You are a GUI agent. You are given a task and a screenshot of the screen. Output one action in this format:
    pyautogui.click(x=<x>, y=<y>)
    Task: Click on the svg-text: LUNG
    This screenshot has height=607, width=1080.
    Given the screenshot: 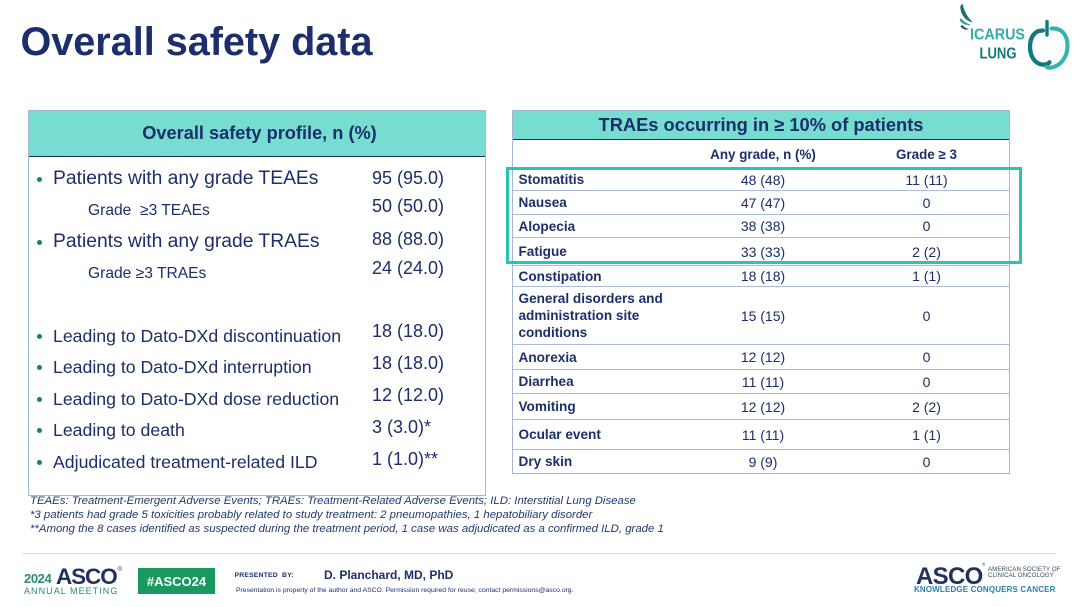 What is the action you would take?
    pyautogui.click(x=998, y=54)
    